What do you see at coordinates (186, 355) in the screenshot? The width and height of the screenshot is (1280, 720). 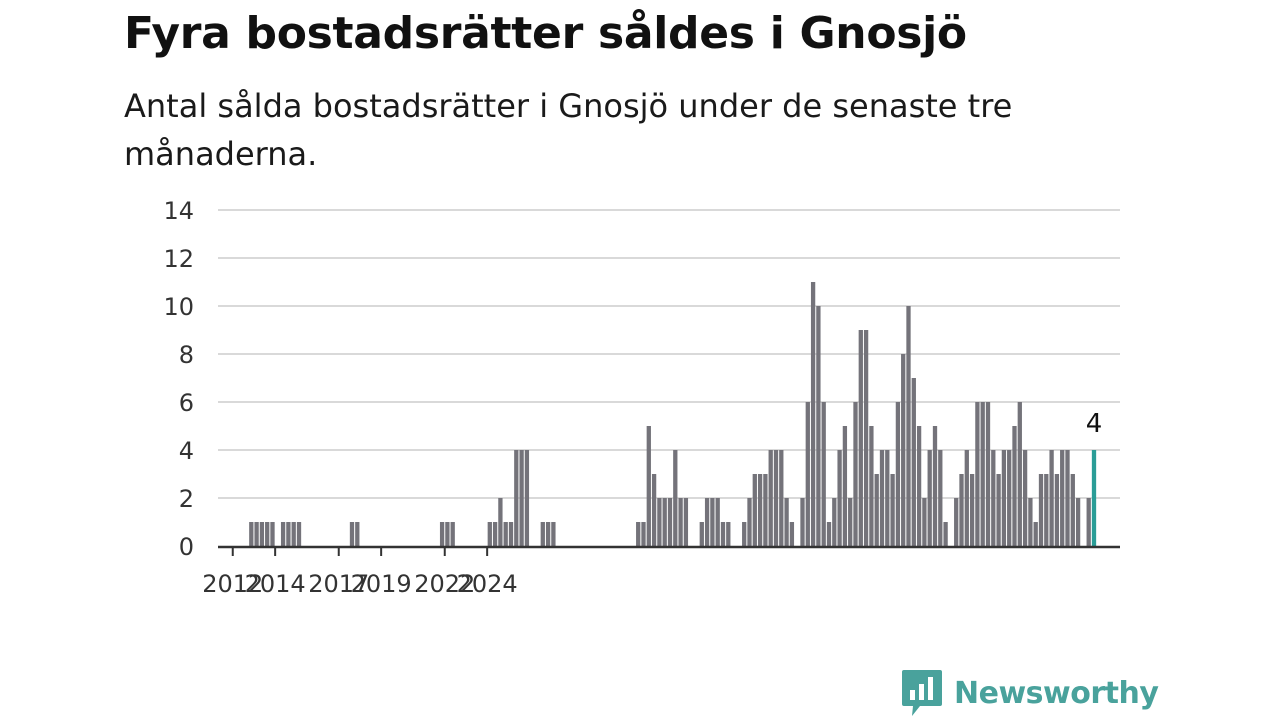 I see `y-tick-label: 8` at bounding box center [186, 355].